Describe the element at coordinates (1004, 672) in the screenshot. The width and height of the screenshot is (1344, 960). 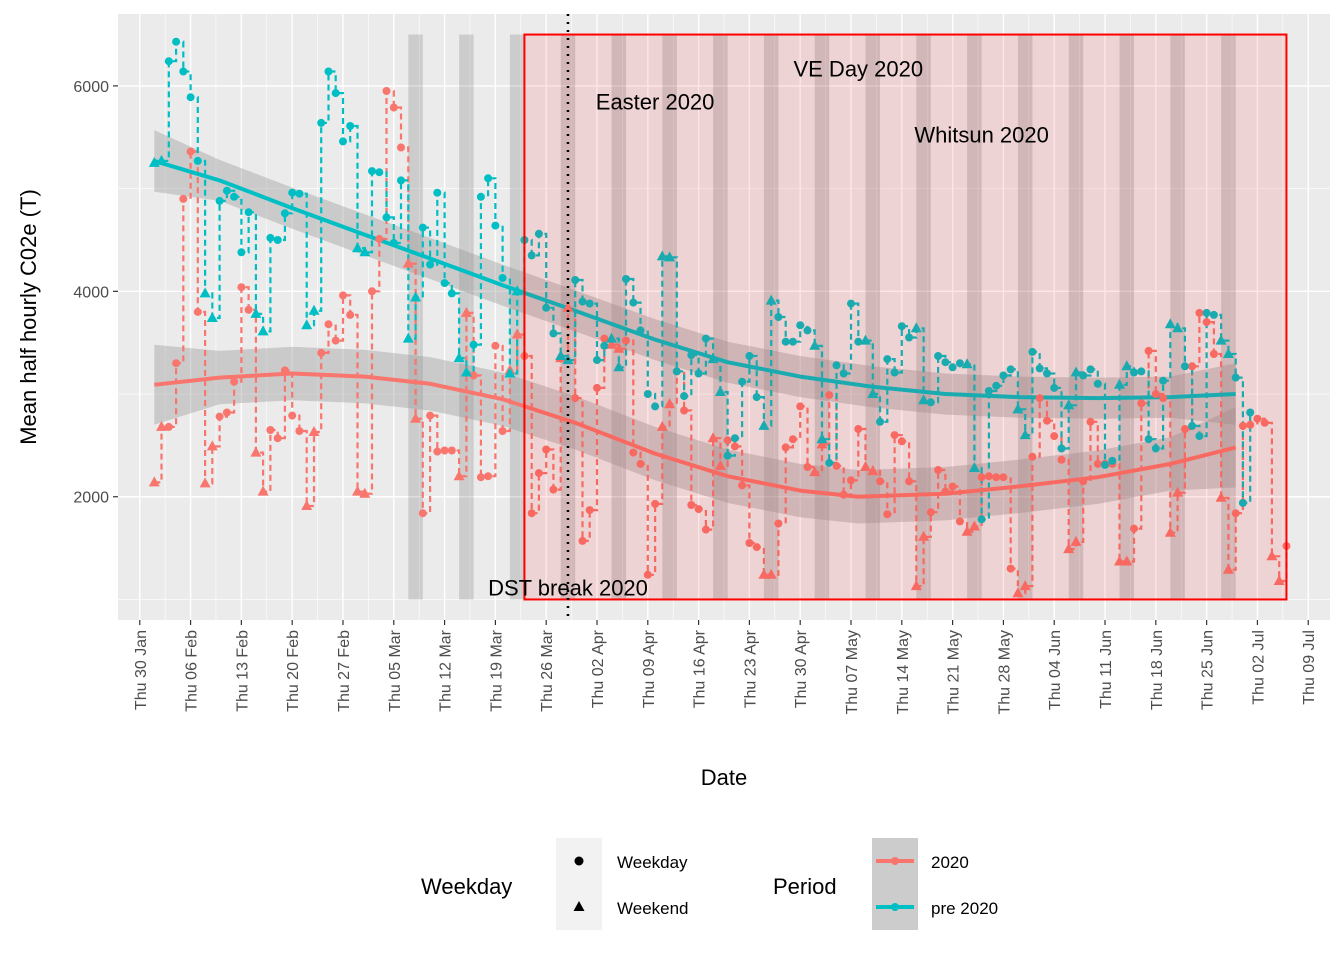
I see `x-tick-label: Thu 28 May` at that location.